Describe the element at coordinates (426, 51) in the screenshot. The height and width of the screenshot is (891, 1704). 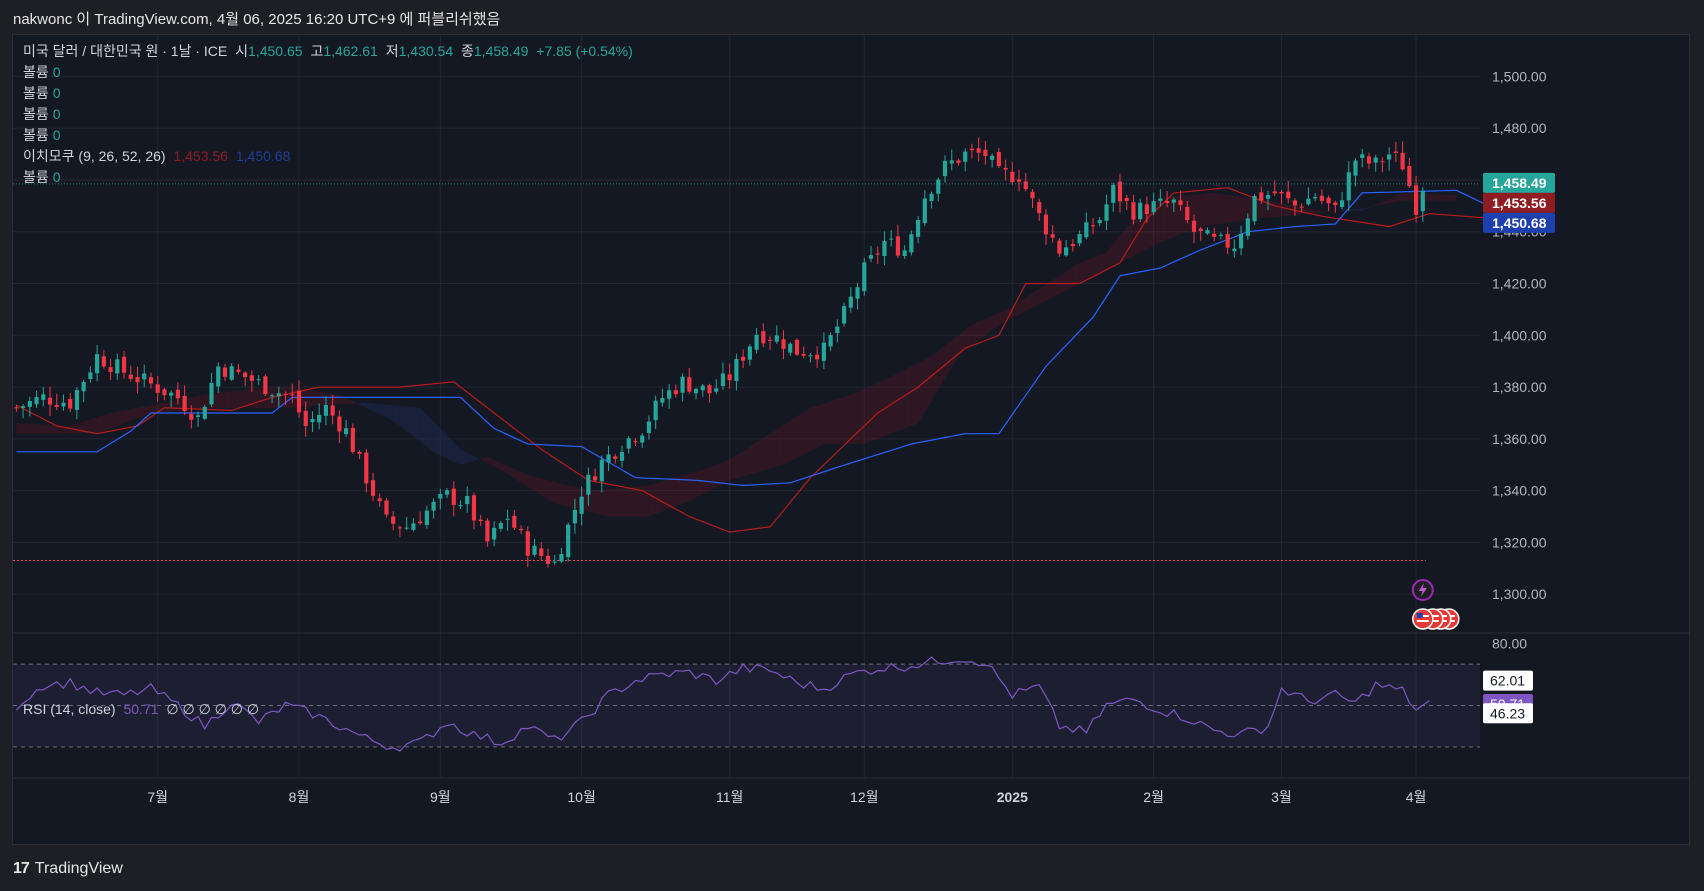
I see `legend-low-value: 1,430.54` at that location.